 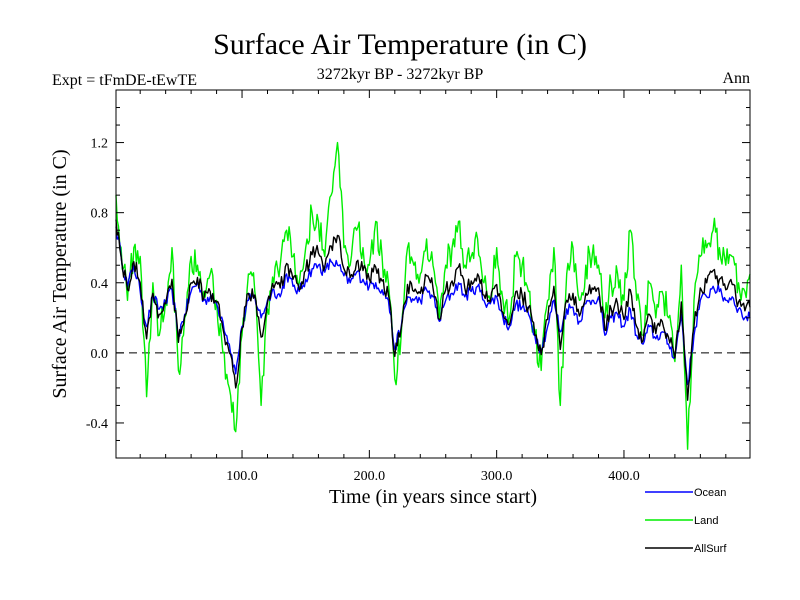 I want to click on chart-subtitle: 3272kyr BP - 3272kyr BP, so click(x=400, y=74).